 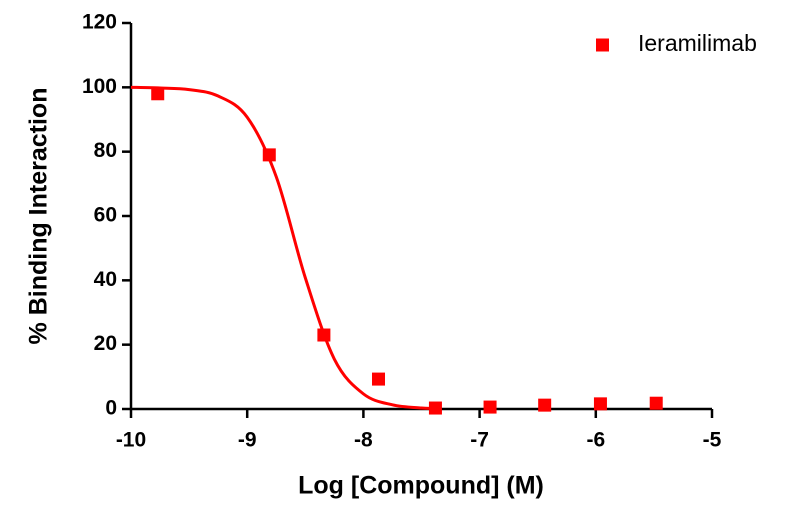 I want to click on x-tick-label: -10, so click(x=131, y=440).